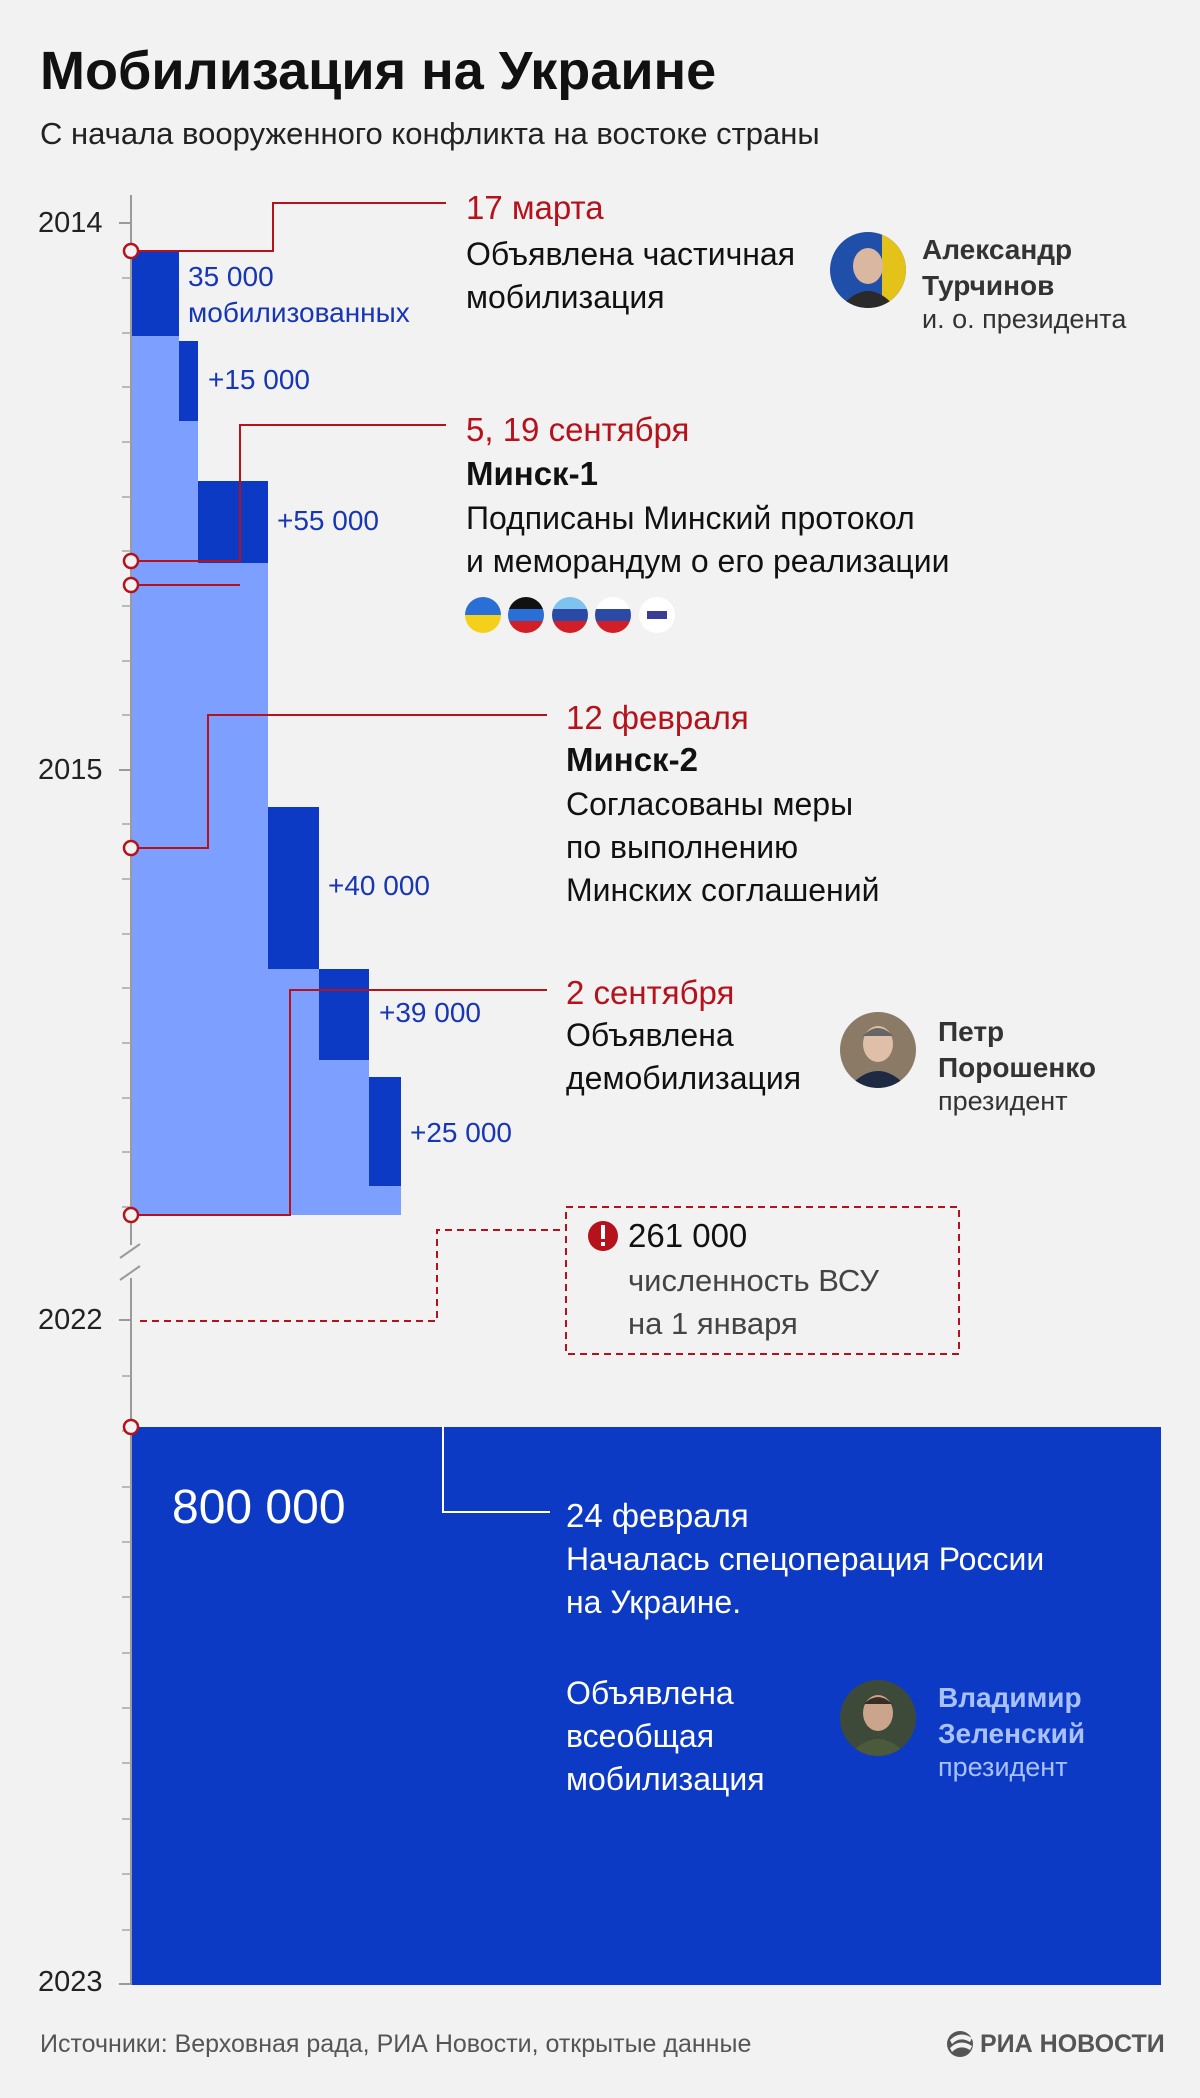 The width and height of the screenshot is (1200, 2098). I want to click on flag-russia-icon, so click(613, 615).